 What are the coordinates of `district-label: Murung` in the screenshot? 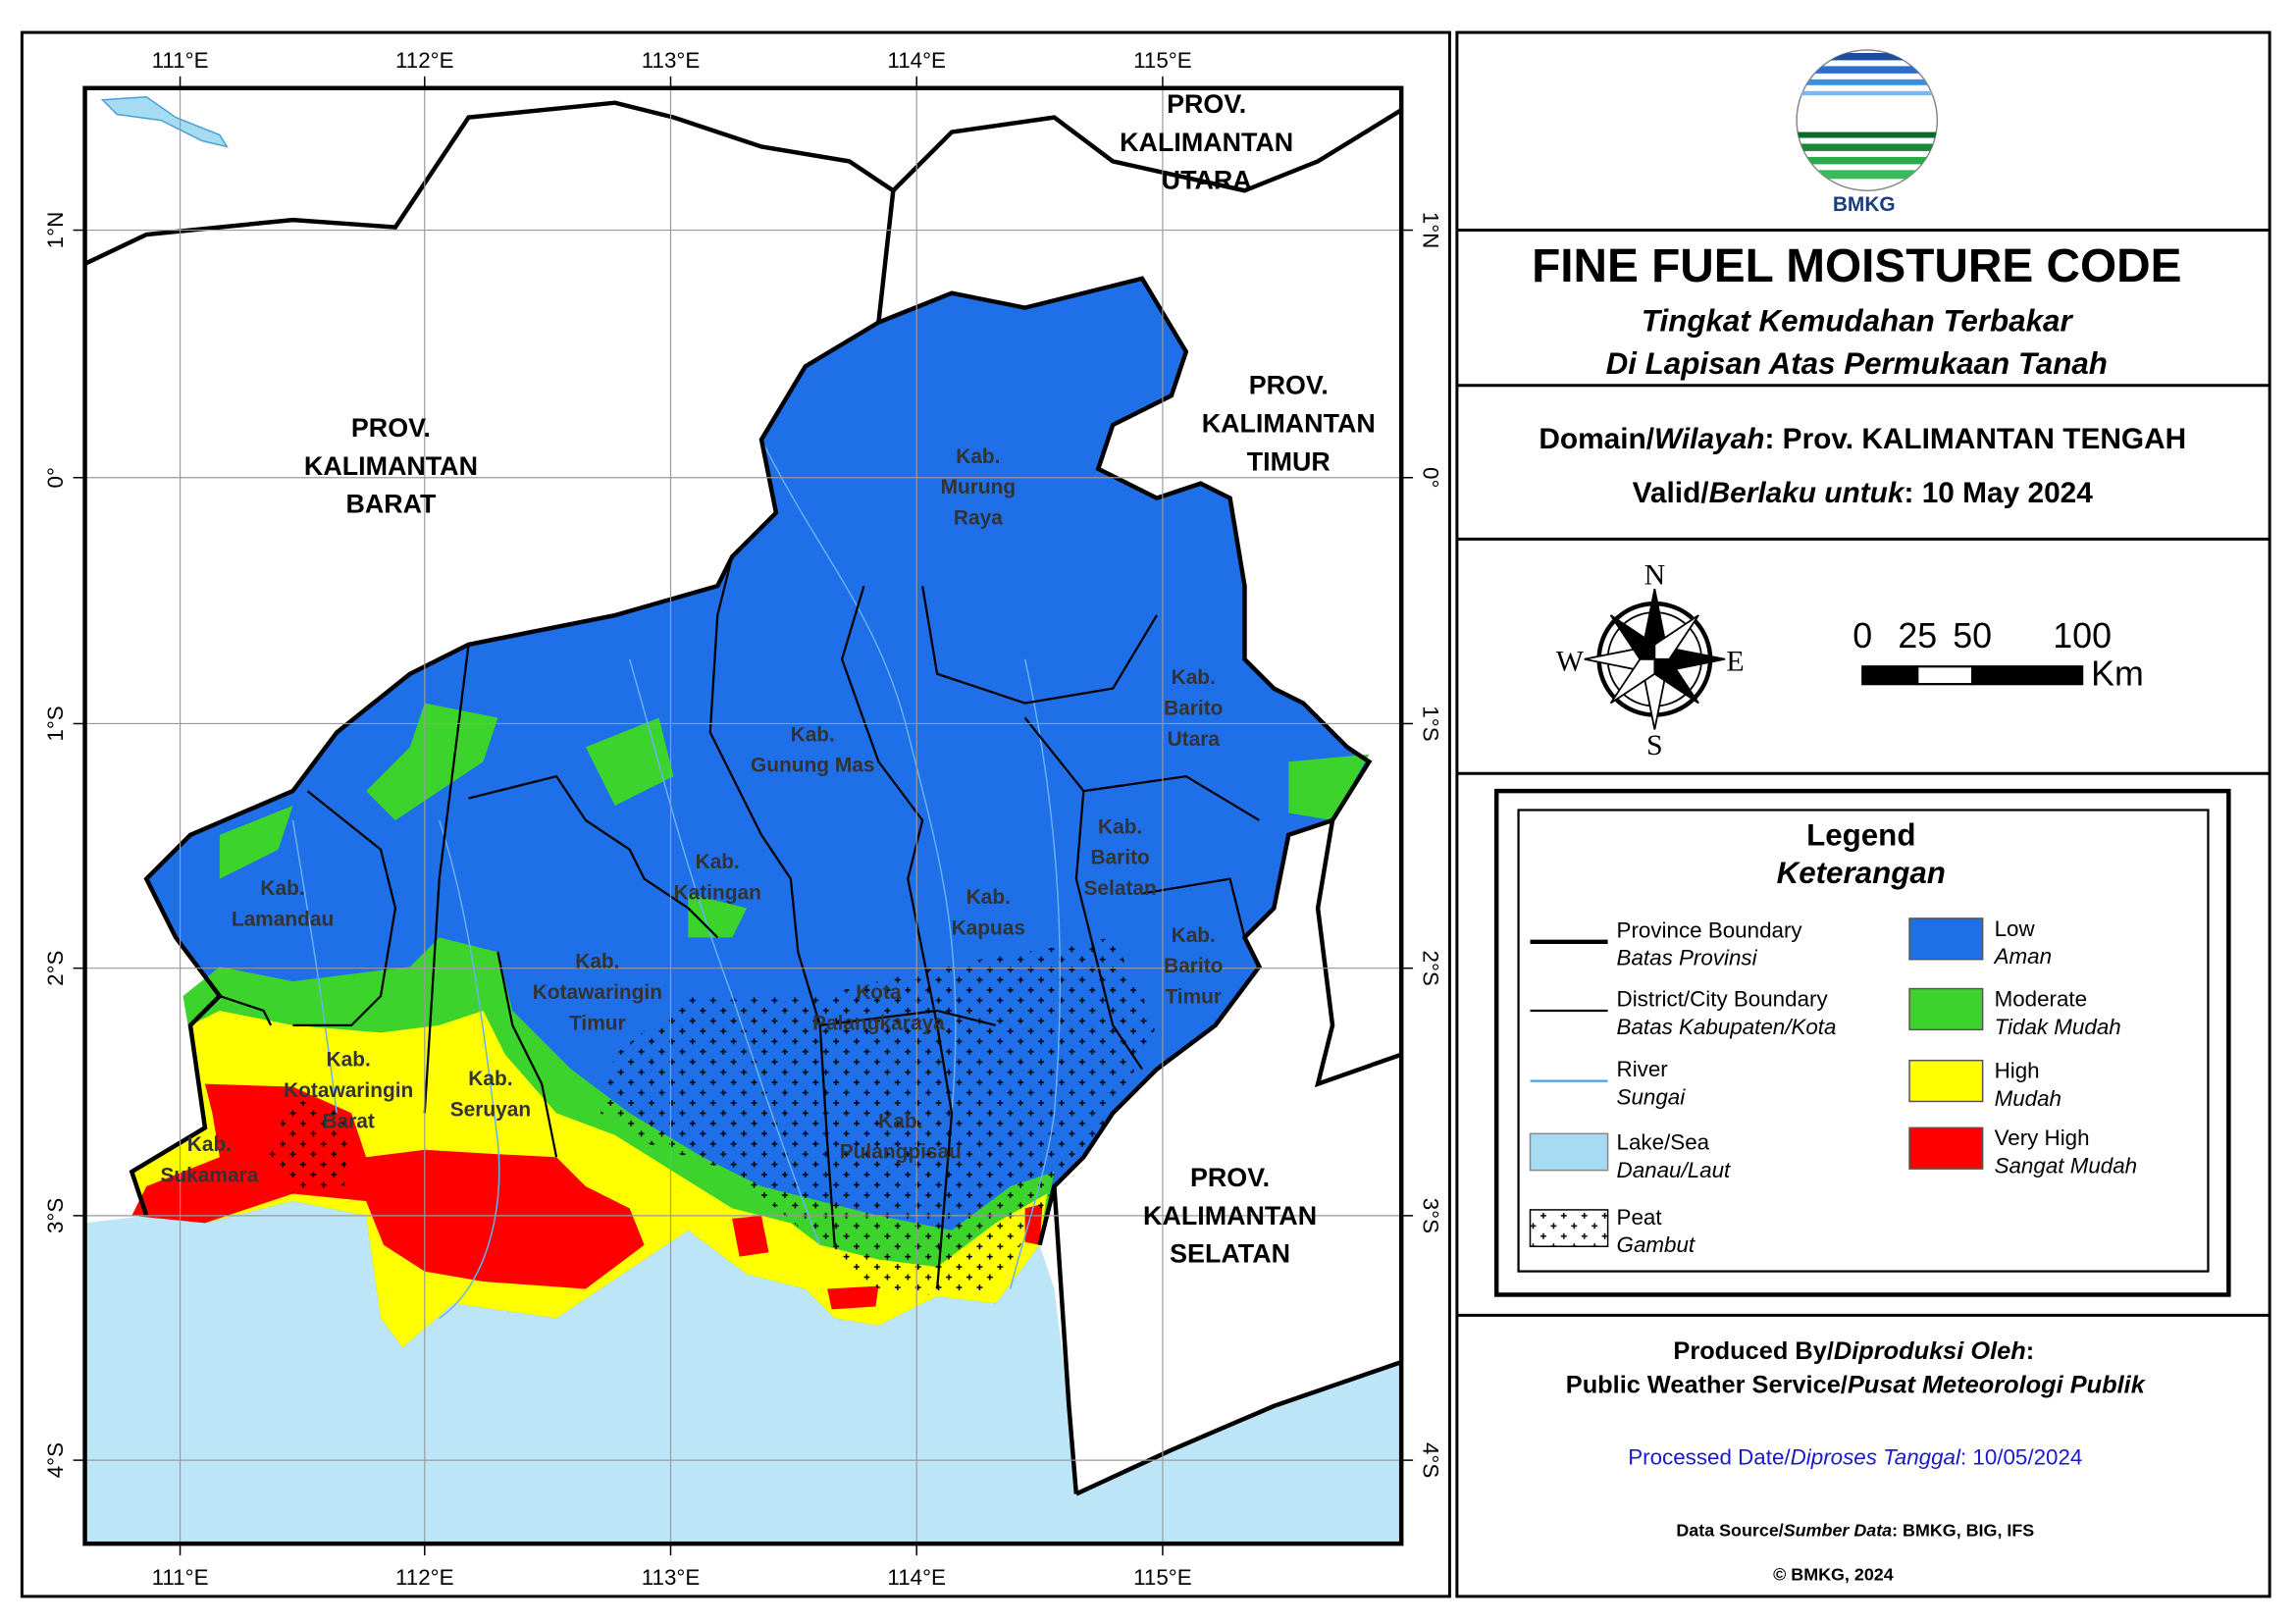 It's located at (979, 487).